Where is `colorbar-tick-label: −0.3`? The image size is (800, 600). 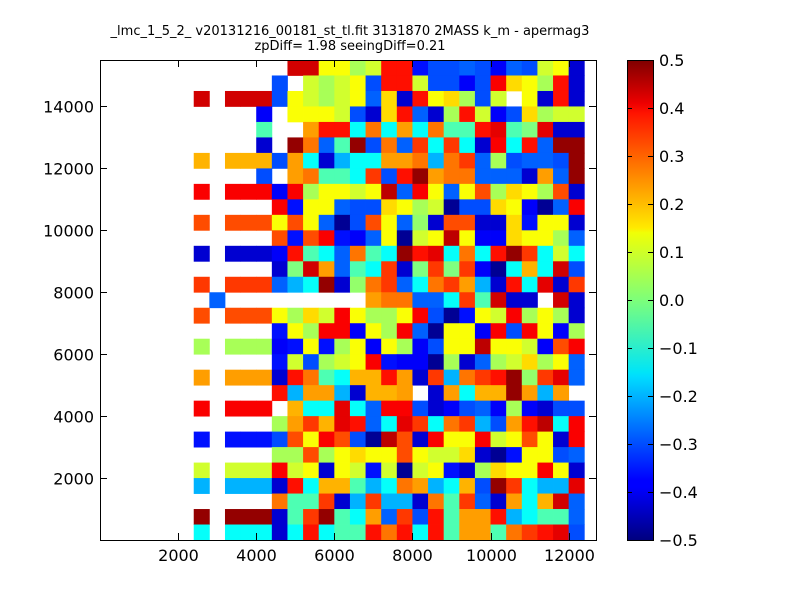
colorbar-tick-label: −0.3 is located at coordinates (678, 444).